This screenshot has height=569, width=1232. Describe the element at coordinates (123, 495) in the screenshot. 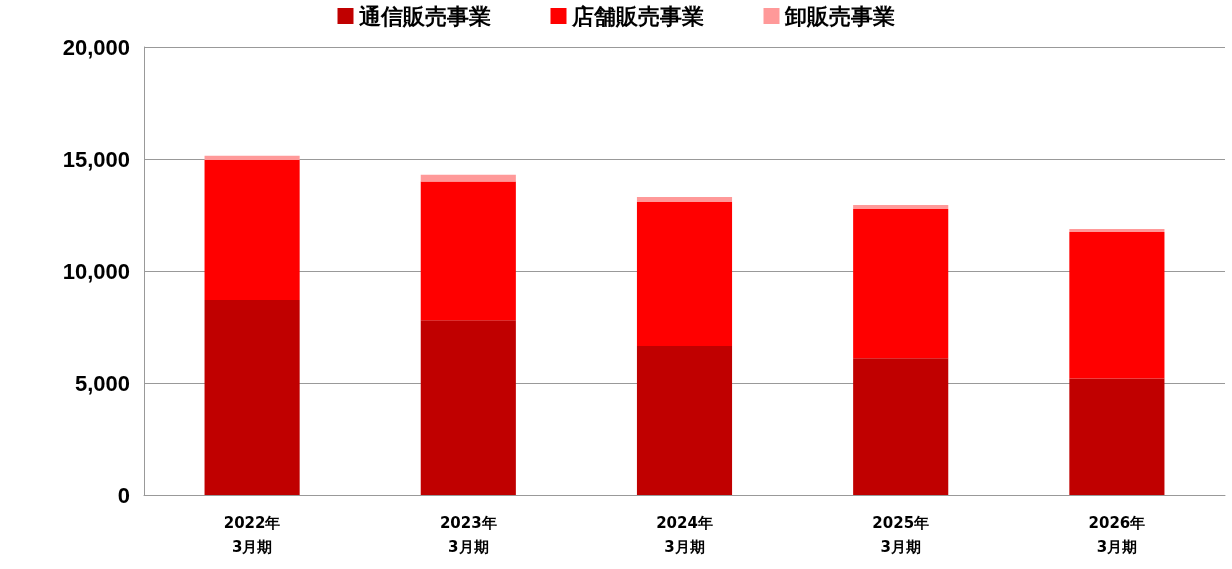

I see `y-tick-label: 0` at that location.